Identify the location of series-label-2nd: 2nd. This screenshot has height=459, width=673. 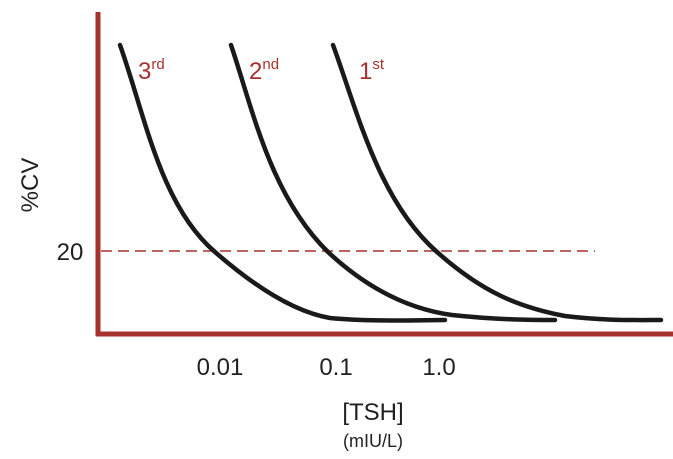
(264, 70).